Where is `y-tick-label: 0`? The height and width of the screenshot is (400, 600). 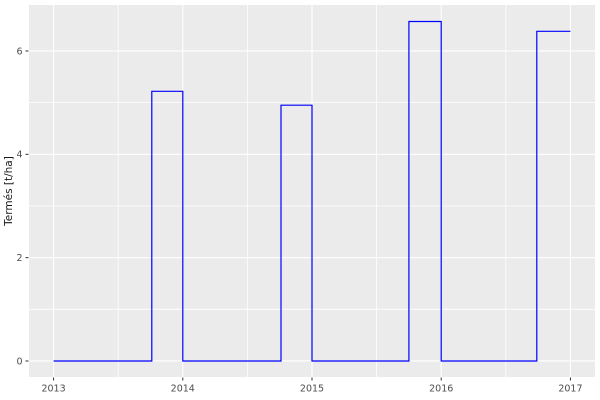 y-tick-label: 0 is located at coordinates (19, 361).